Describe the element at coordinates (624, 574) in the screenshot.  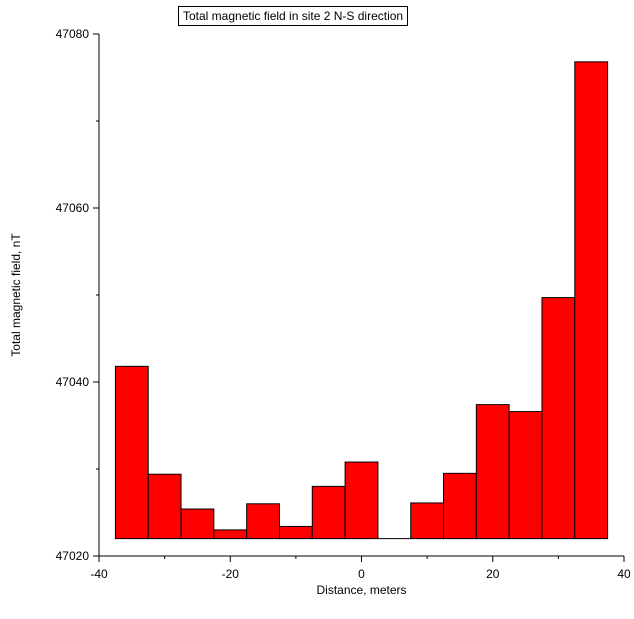
I see `x-tick-label: 40` at that location.